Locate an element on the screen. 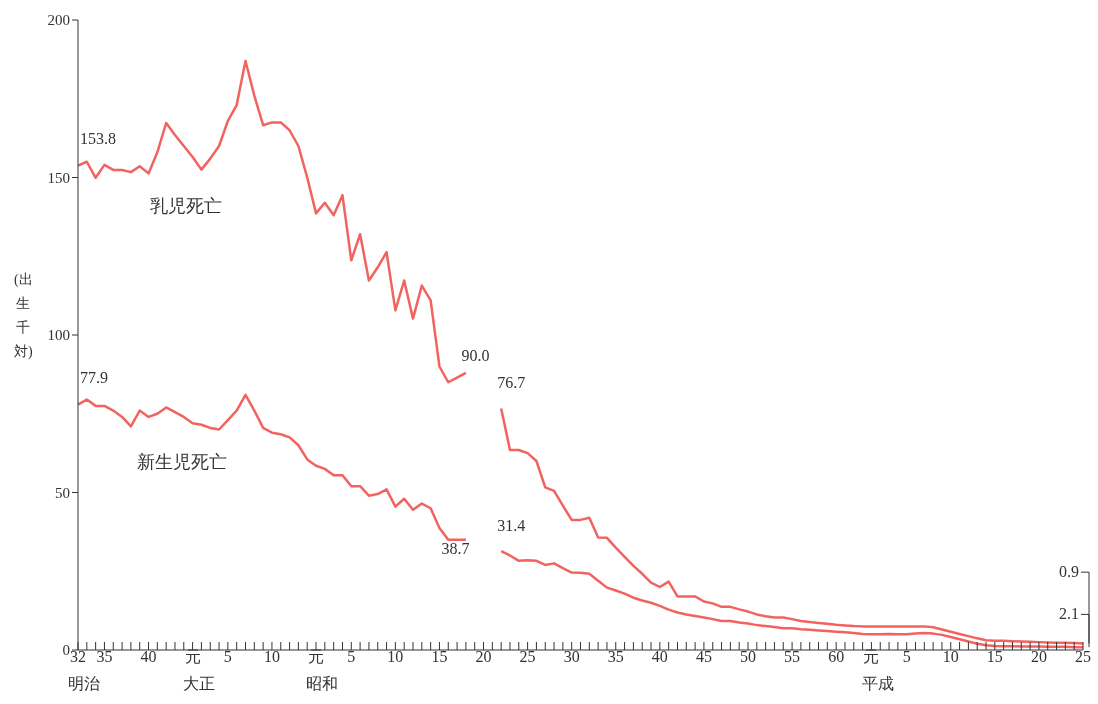 The height and width of the screenshot is (704, 1098). data-label: 153.8 is located at coordinates (98, 138).